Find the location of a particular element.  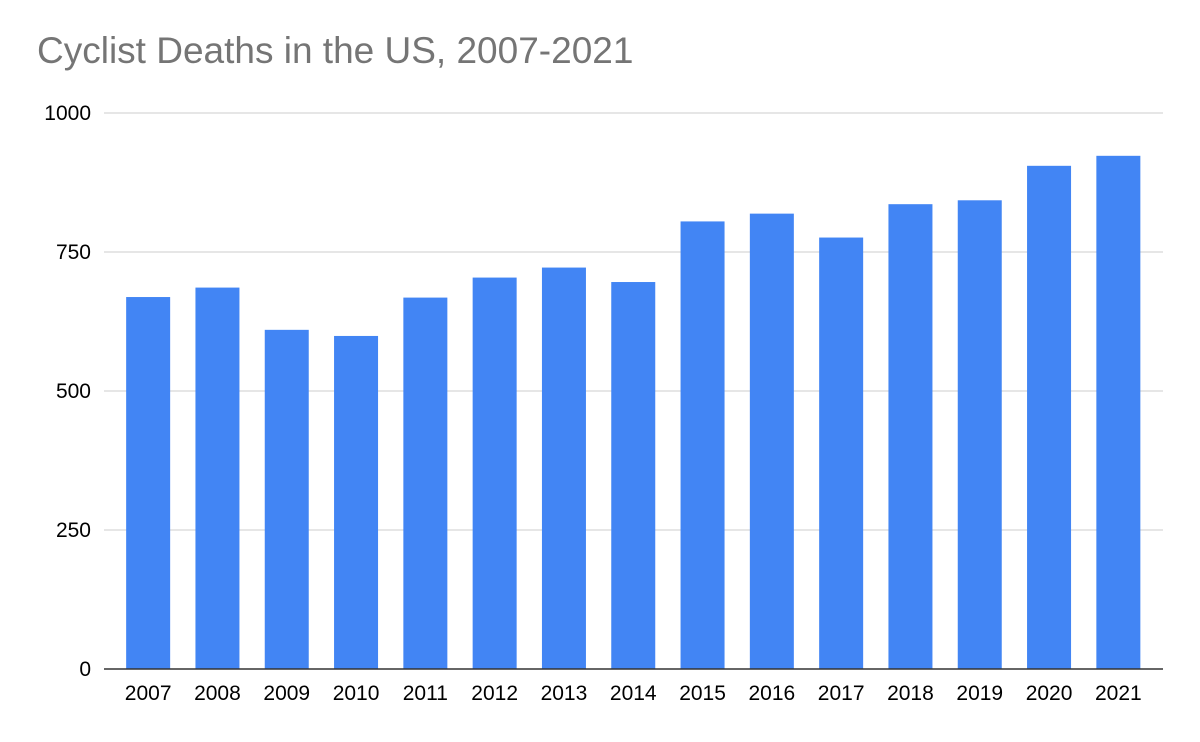

x-tick-label: 2018 is located at coordinates (910, 693).